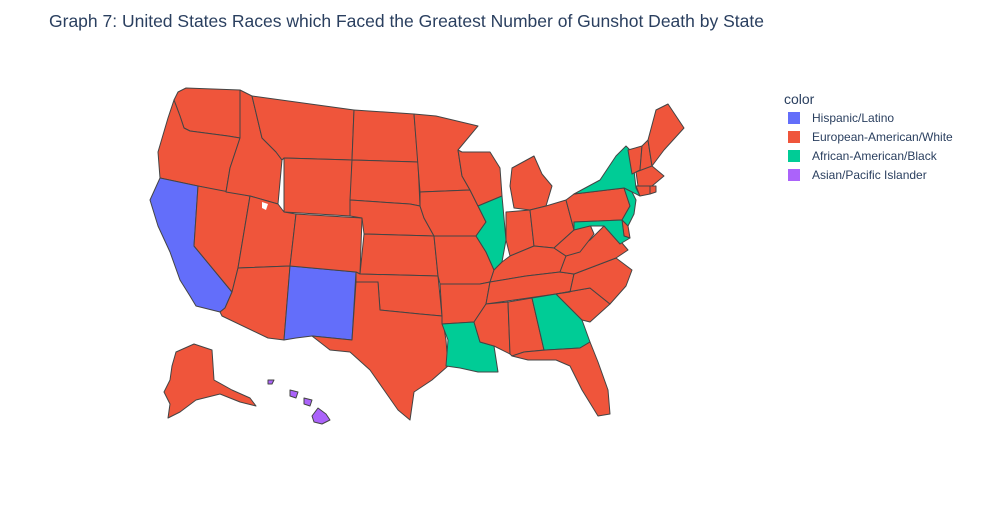  Describe the element at coordinates (853, 118) in the screenshot. I see `legend-label: Hispanic/Latino` at that location.